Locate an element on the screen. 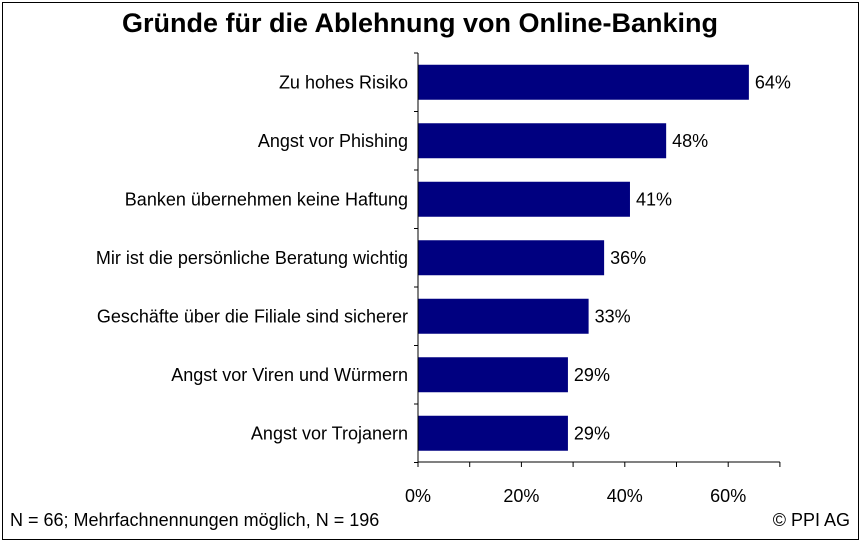 The image size is (864, 545). x-tick-label-1: 20% is located at coordinates (521, 496).